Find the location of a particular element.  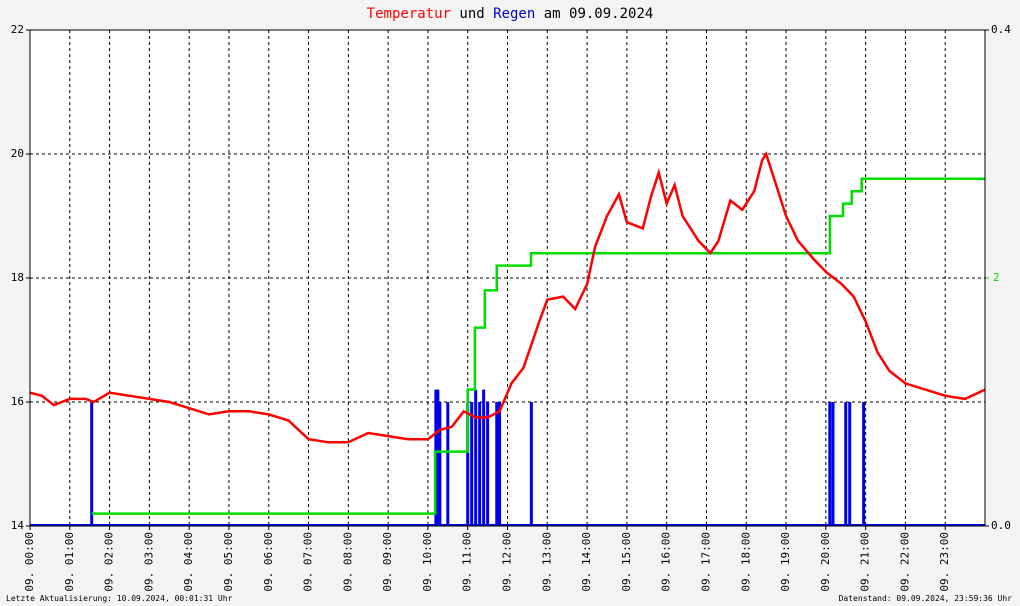

x-tick-label: 09. 10:00 is located at coordinates (427, 562).